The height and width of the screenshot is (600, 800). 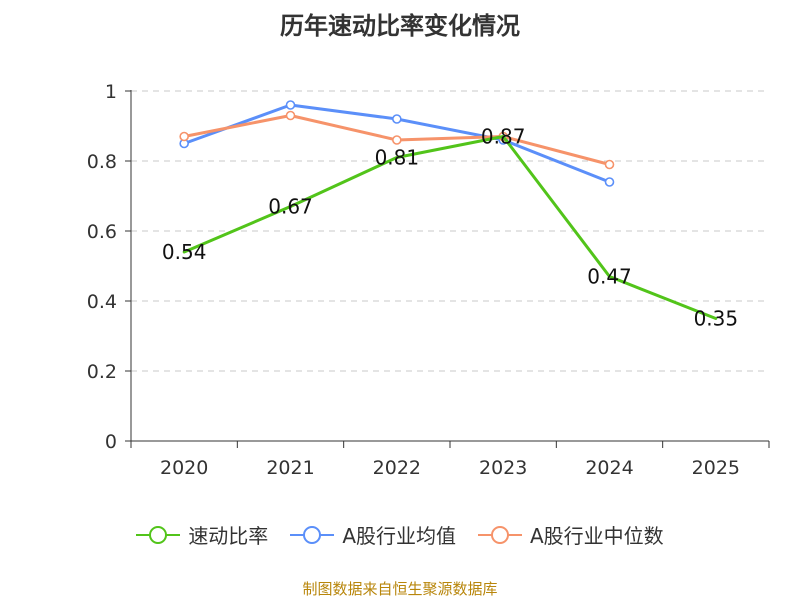 What do you see at coordinates (184, 136) in the screenshot?
I see `series-2-point-2020` at bounding box center [184, 136].